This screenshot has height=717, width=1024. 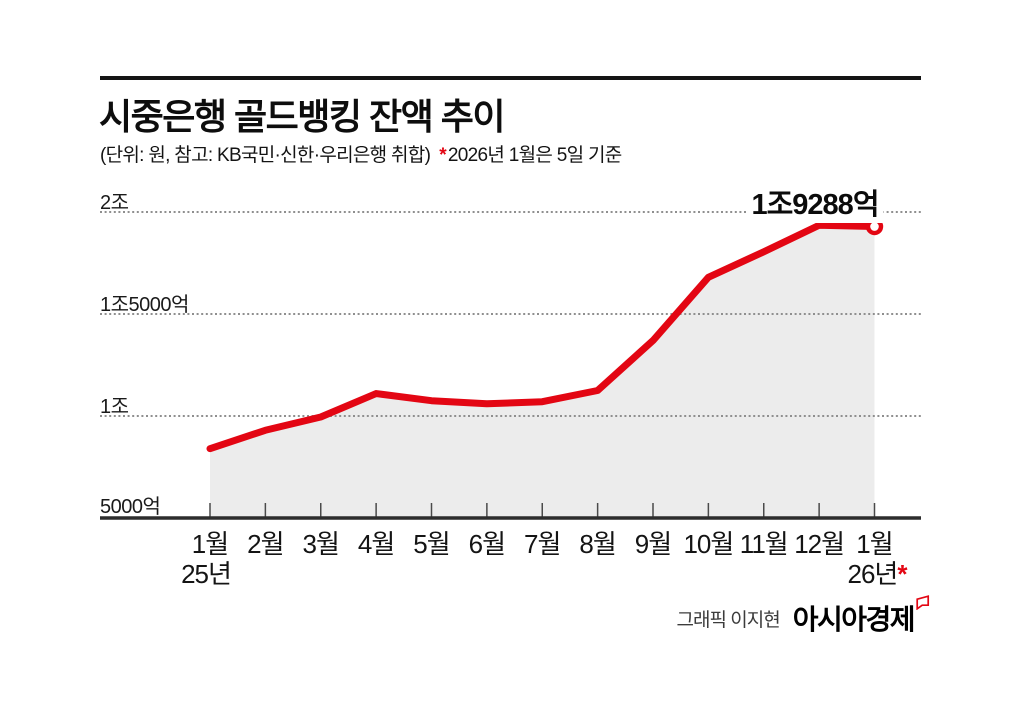 I want to click on x-axis-year-start: 25년, so click(x=206, y=574).